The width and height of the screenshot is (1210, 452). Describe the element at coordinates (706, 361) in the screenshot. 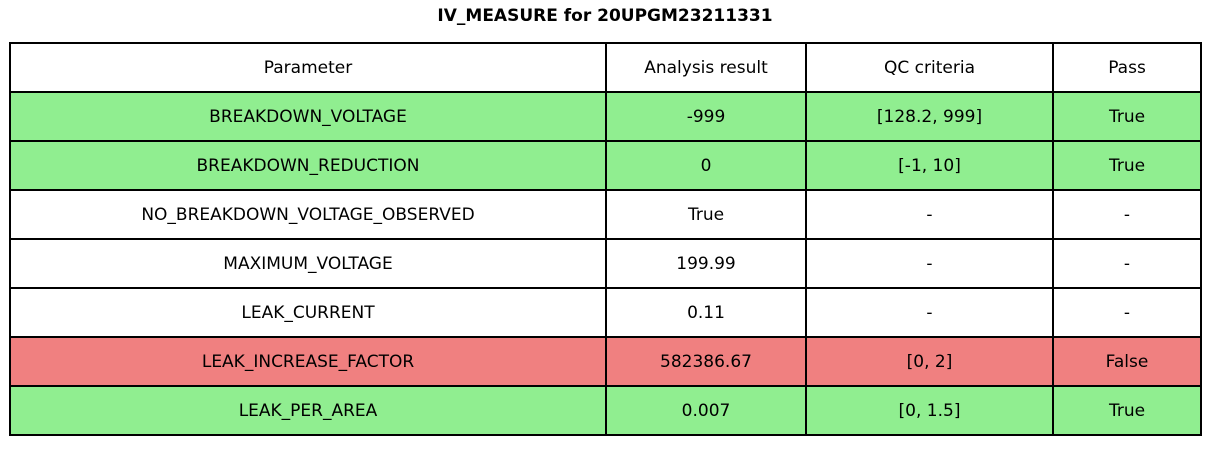

I see `analysis-result-cell: 582386.67` at that location.